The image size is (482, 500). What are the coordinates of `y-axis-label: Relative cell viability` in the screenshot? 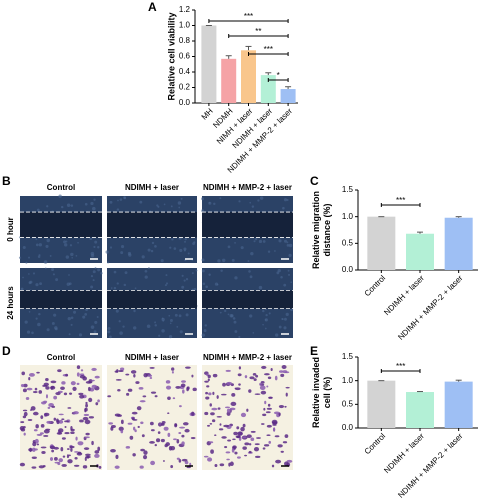 It's located at (171, 56).